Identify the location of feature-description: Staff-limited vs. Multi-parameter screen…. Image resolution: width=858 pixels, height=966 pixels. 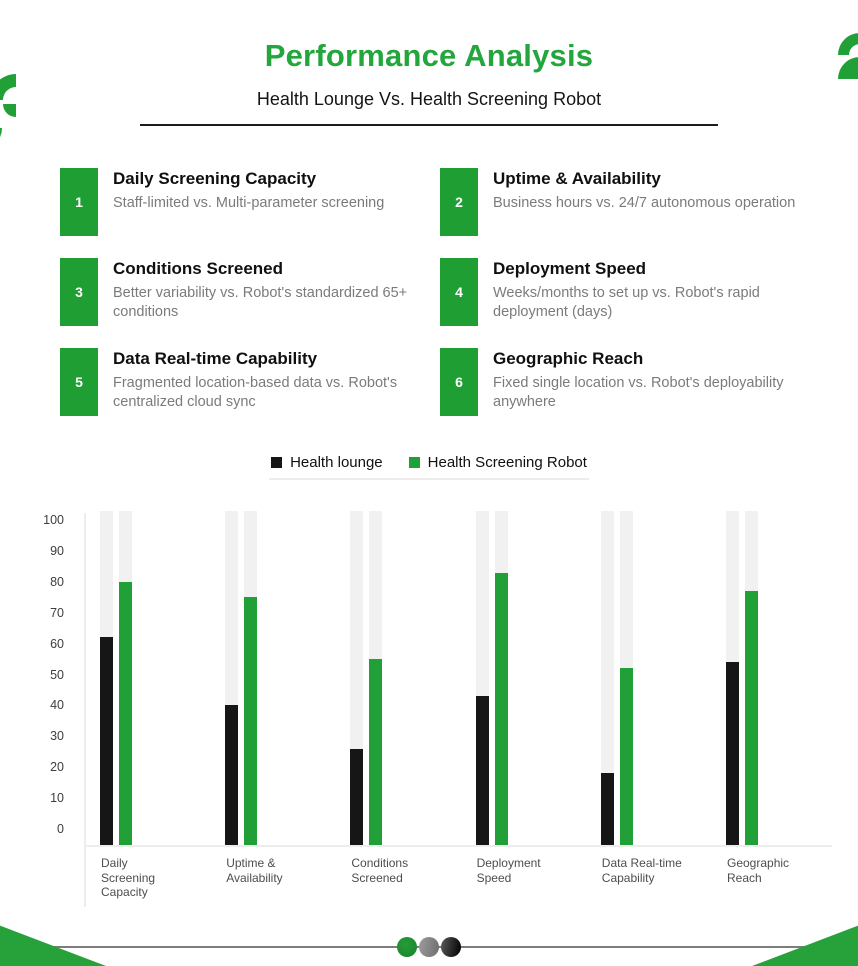
(249, 203).